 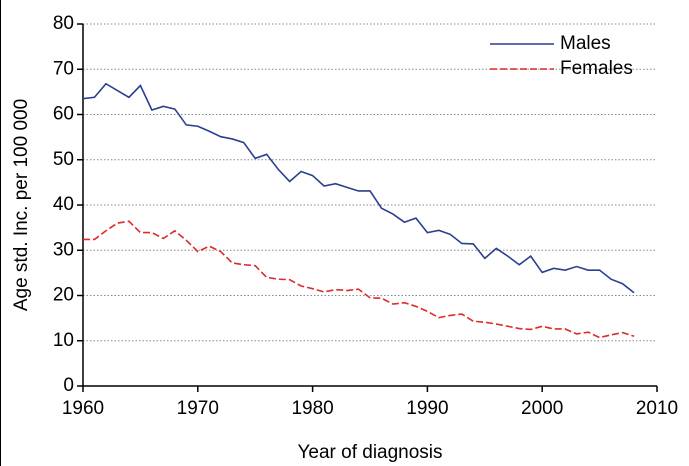 I want to click on x-tick-label: 1990, so click(x=427, y=408).